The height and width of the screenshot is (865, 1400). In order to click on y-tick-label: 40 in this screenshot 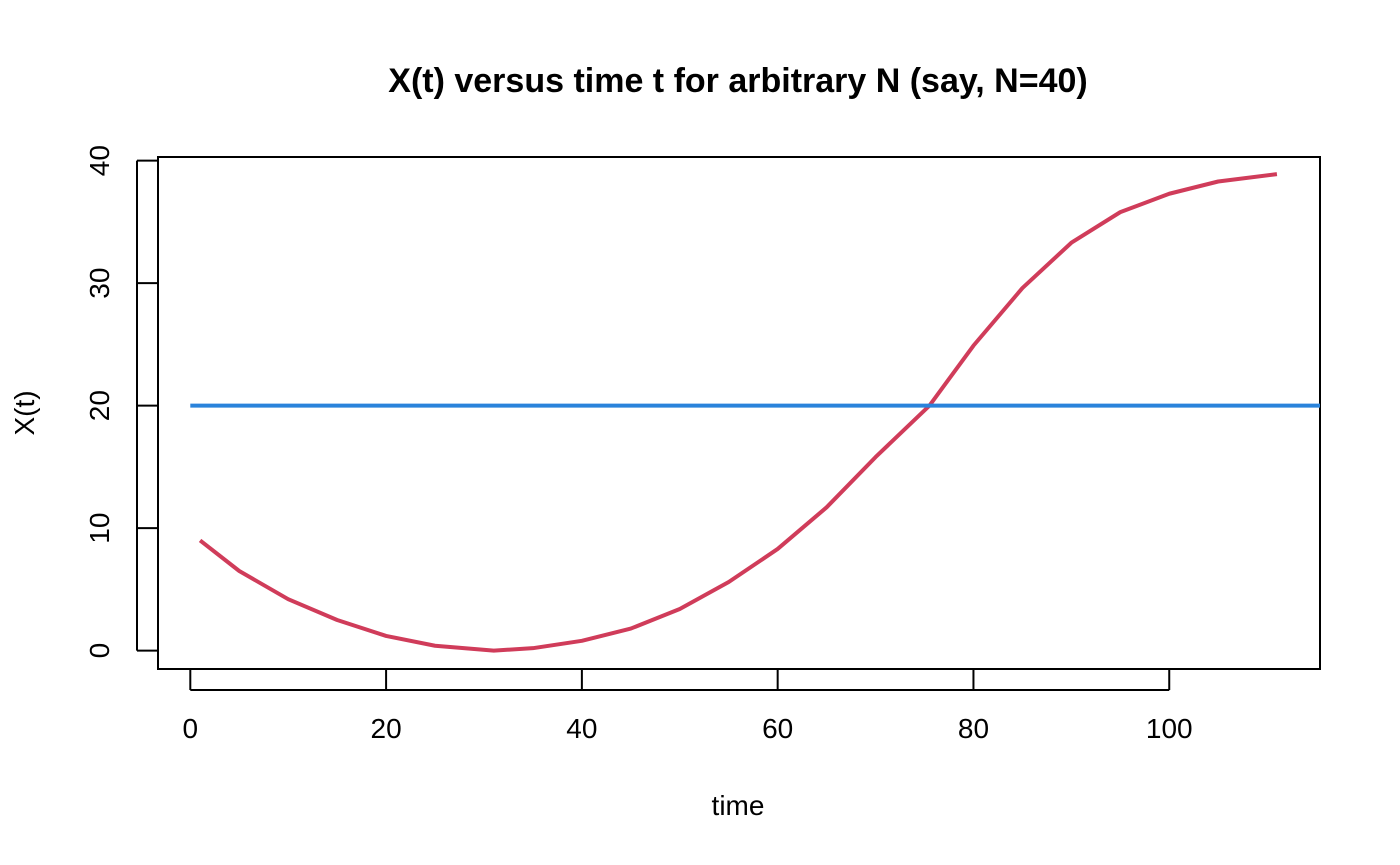, I will do `click(99, 160)`.